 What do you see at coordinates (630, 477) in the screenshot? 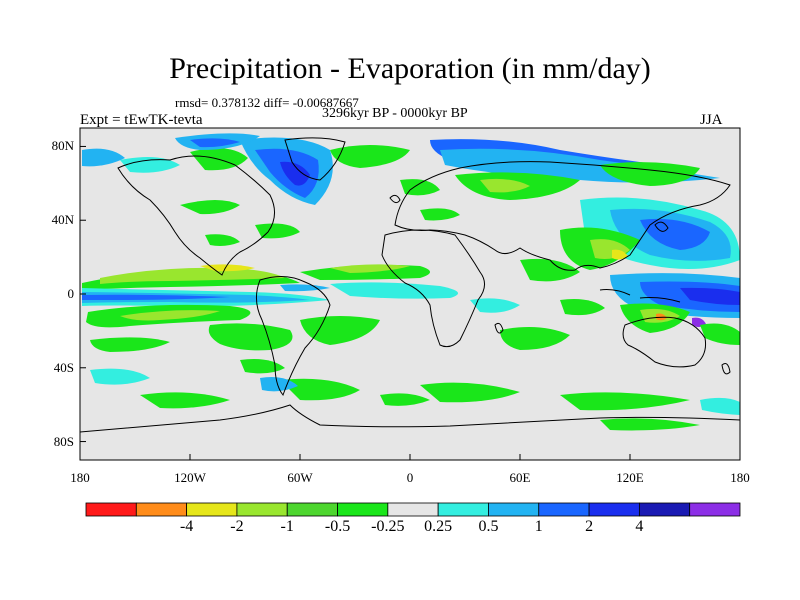
I see `lon-tick-label: 120E` at bounding box center [630, 477].